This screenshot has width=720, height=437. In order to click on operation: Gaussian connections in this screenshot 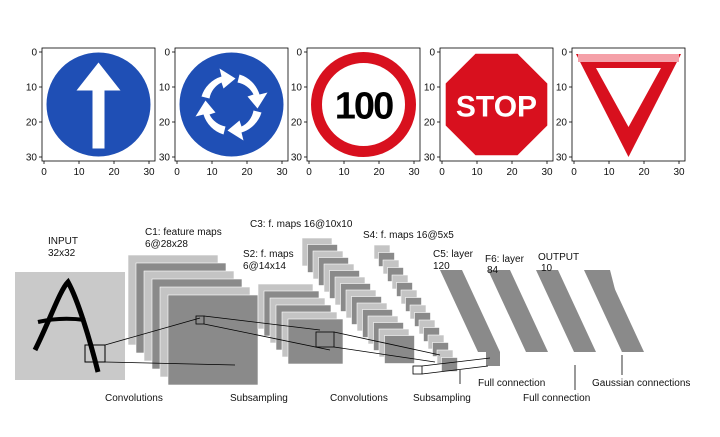, I will do `click(641, 383)`.